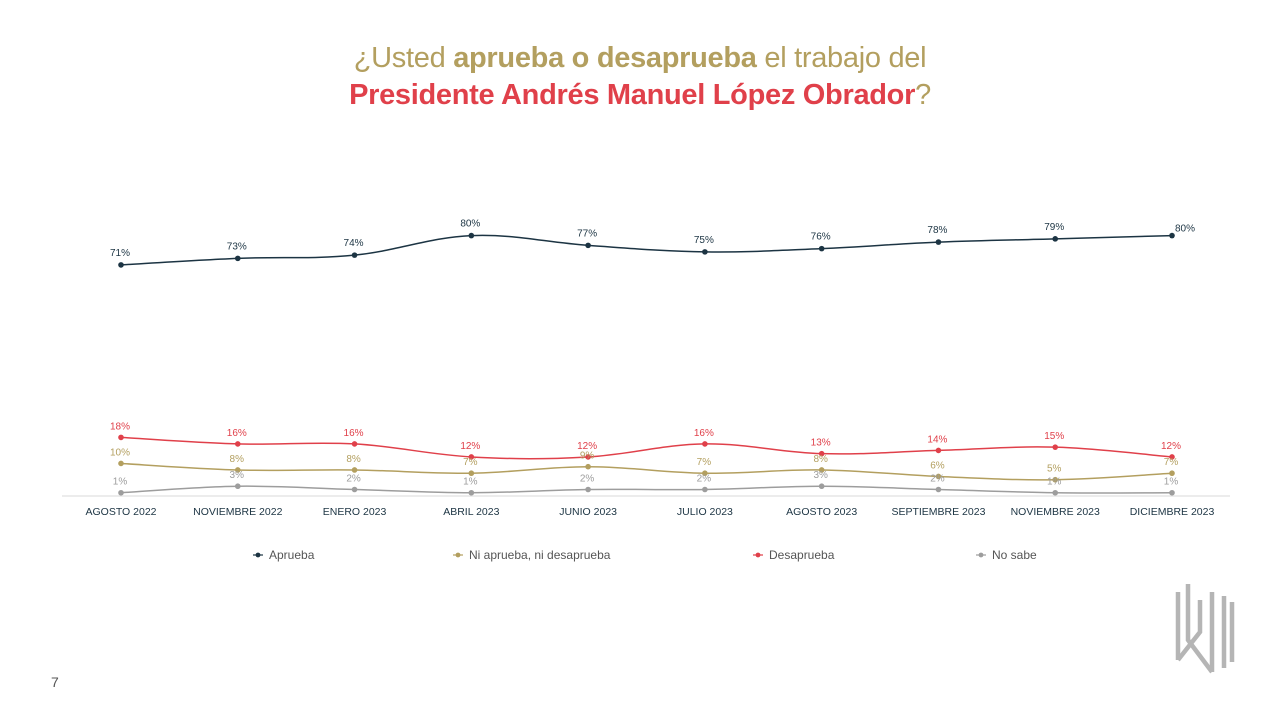 The height and width of the screenshot is (720, 1280). Describe the element at coordinates (55, 682) in the screenshot. I see `page-number: 7` at that location.